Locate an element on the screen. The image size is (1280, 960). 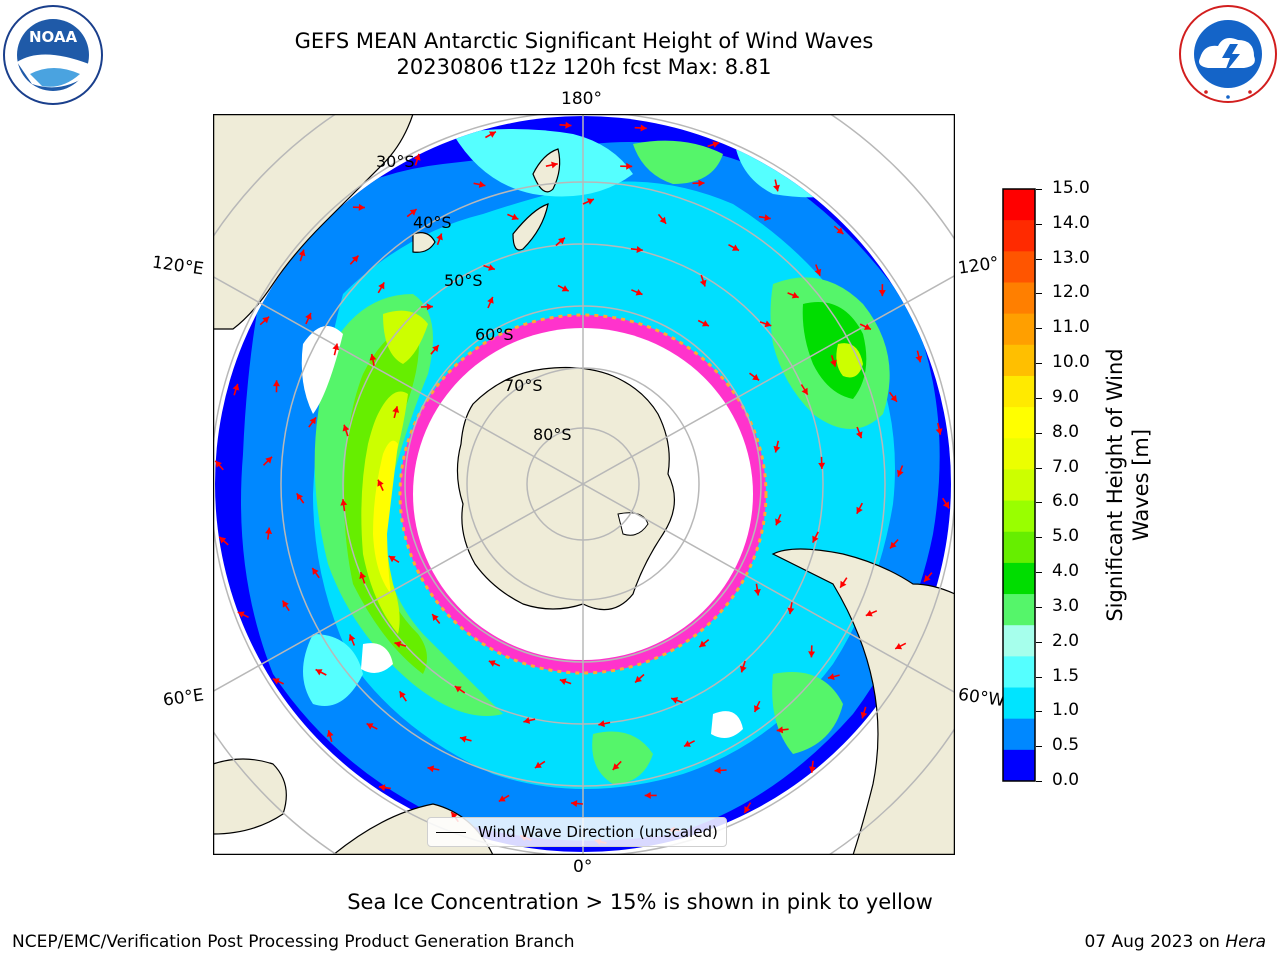
antarctica-land is located at coordinates (566, 488).